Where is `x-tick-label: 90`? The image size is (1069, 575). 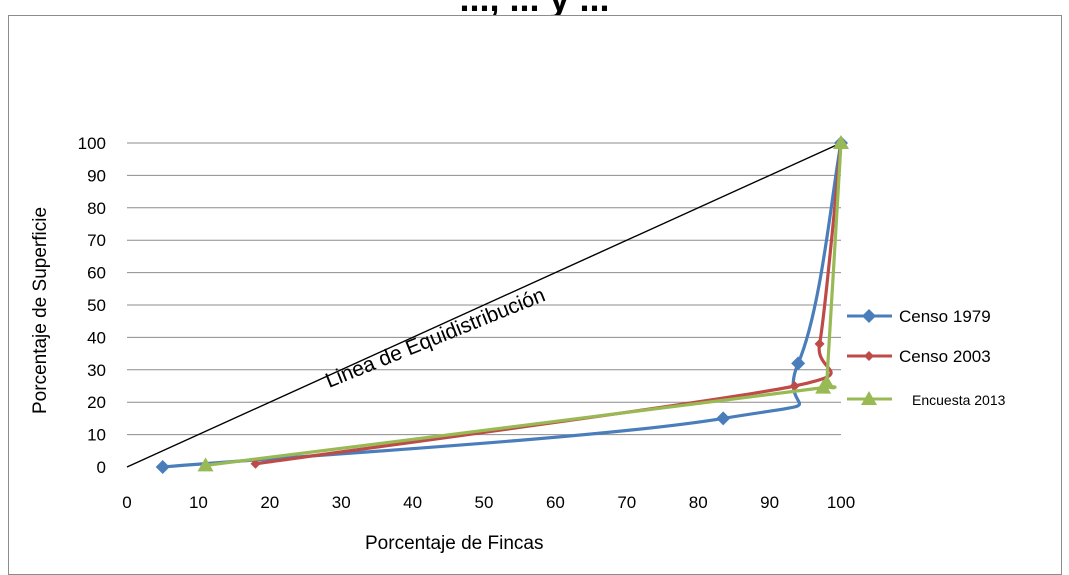
x-tick-label: 90 is located at coordinates (769, 502).